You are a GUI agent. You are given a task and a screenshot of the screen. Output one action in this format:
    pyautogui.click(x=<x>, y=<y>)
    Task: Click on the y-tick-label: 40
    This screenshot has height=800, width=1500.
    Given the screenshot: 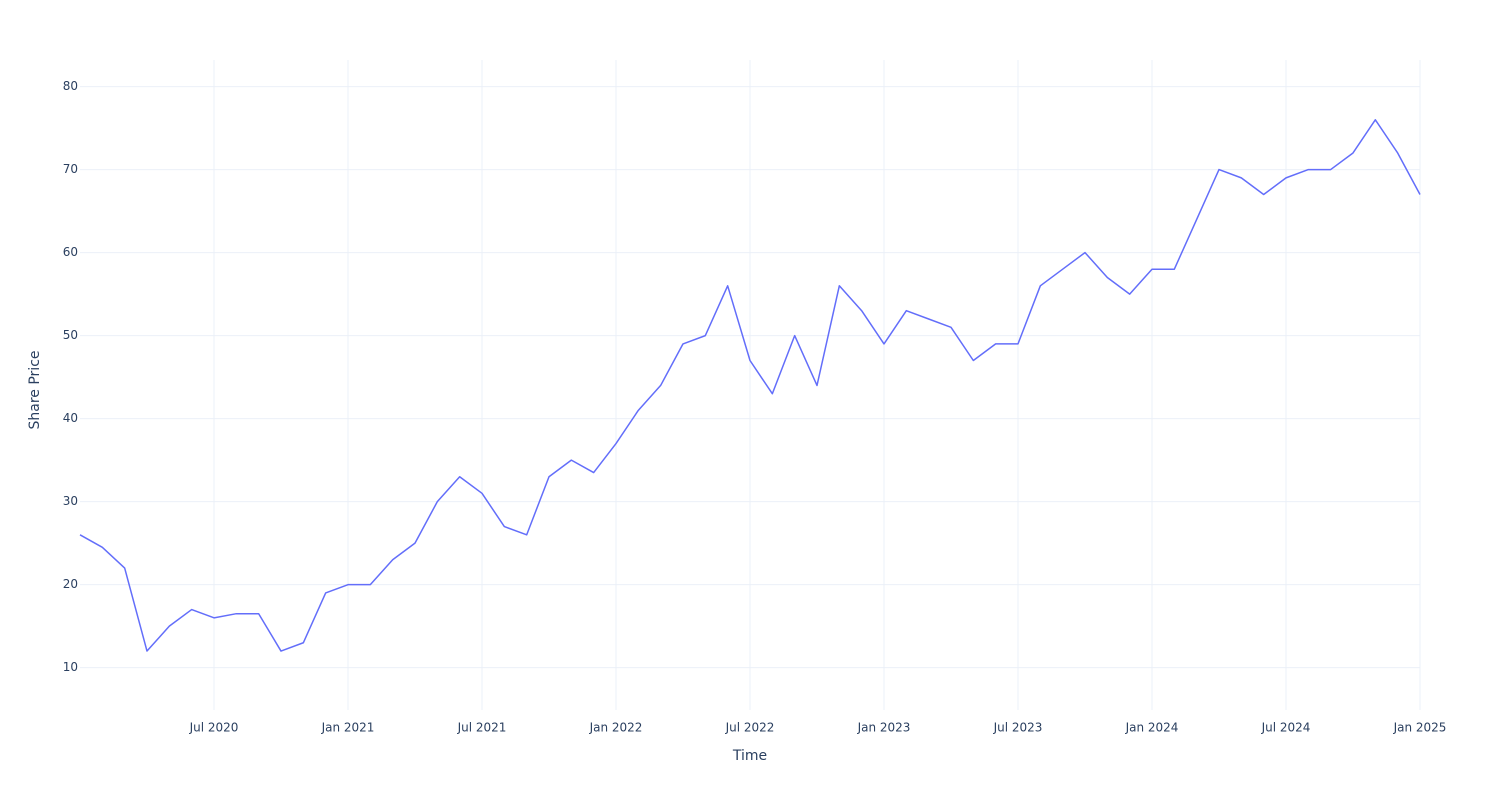 What is the action you would take?
    pyautogui.click(x=70, y=418)
    